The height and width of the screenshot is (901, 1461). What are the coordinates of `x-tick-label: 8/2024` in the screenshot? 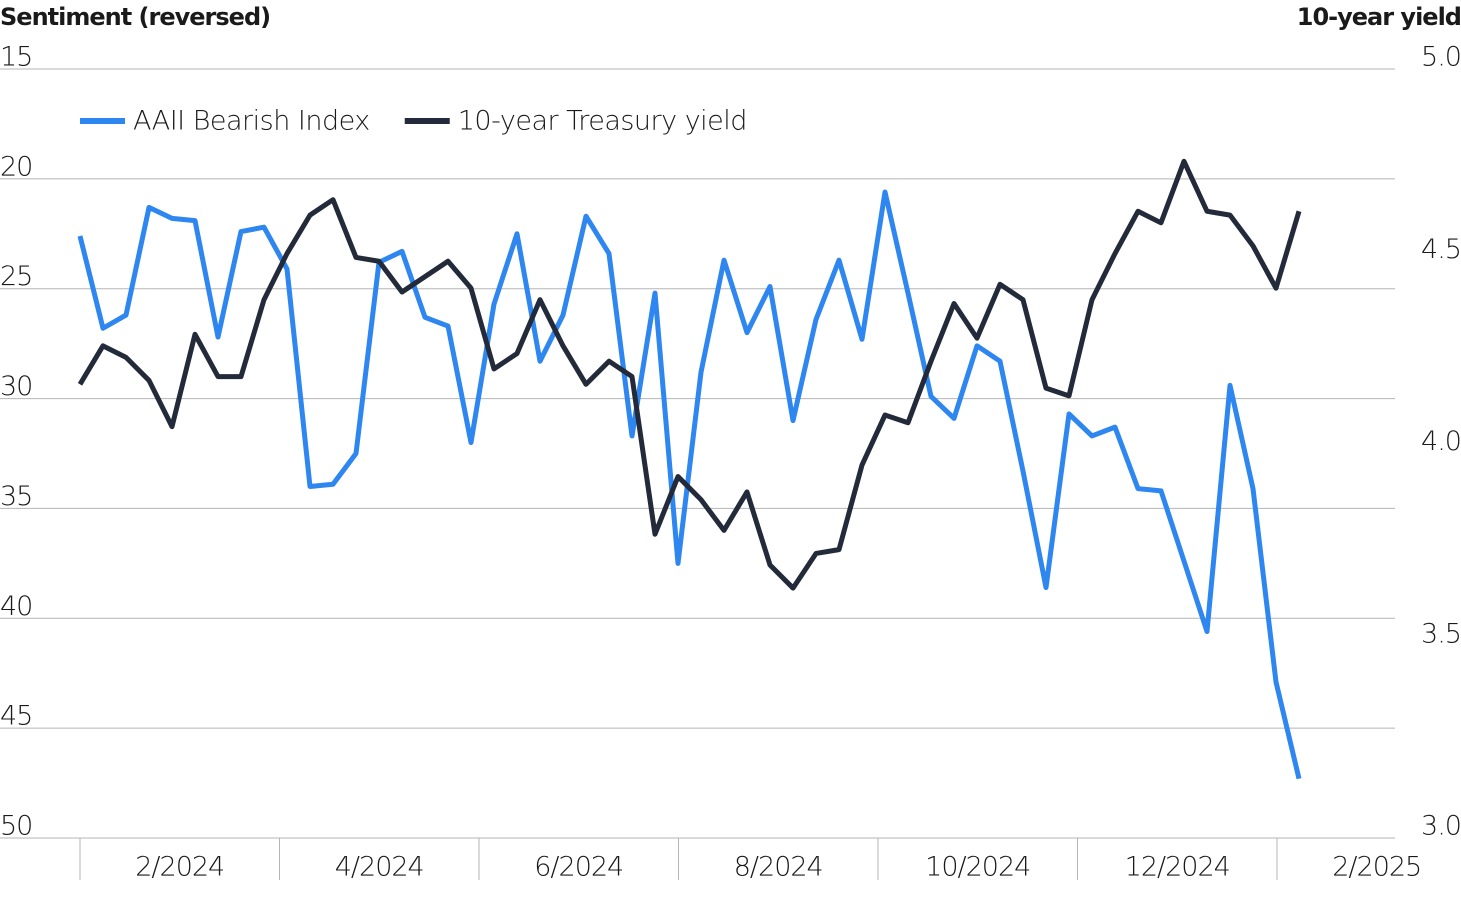 It's located at (778, 867).